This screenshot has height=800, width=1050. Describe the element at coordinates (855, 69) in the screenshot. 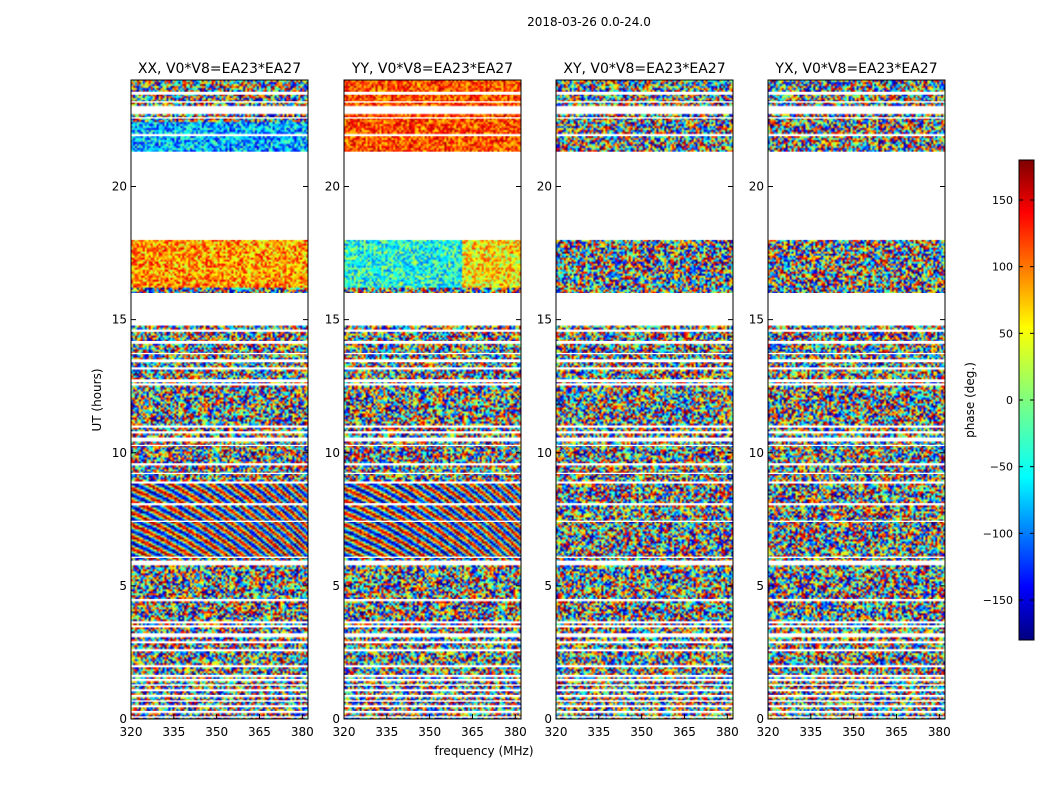

I see `panel-yx-title: YX, V0*V8=EA23*EA27` at that location.